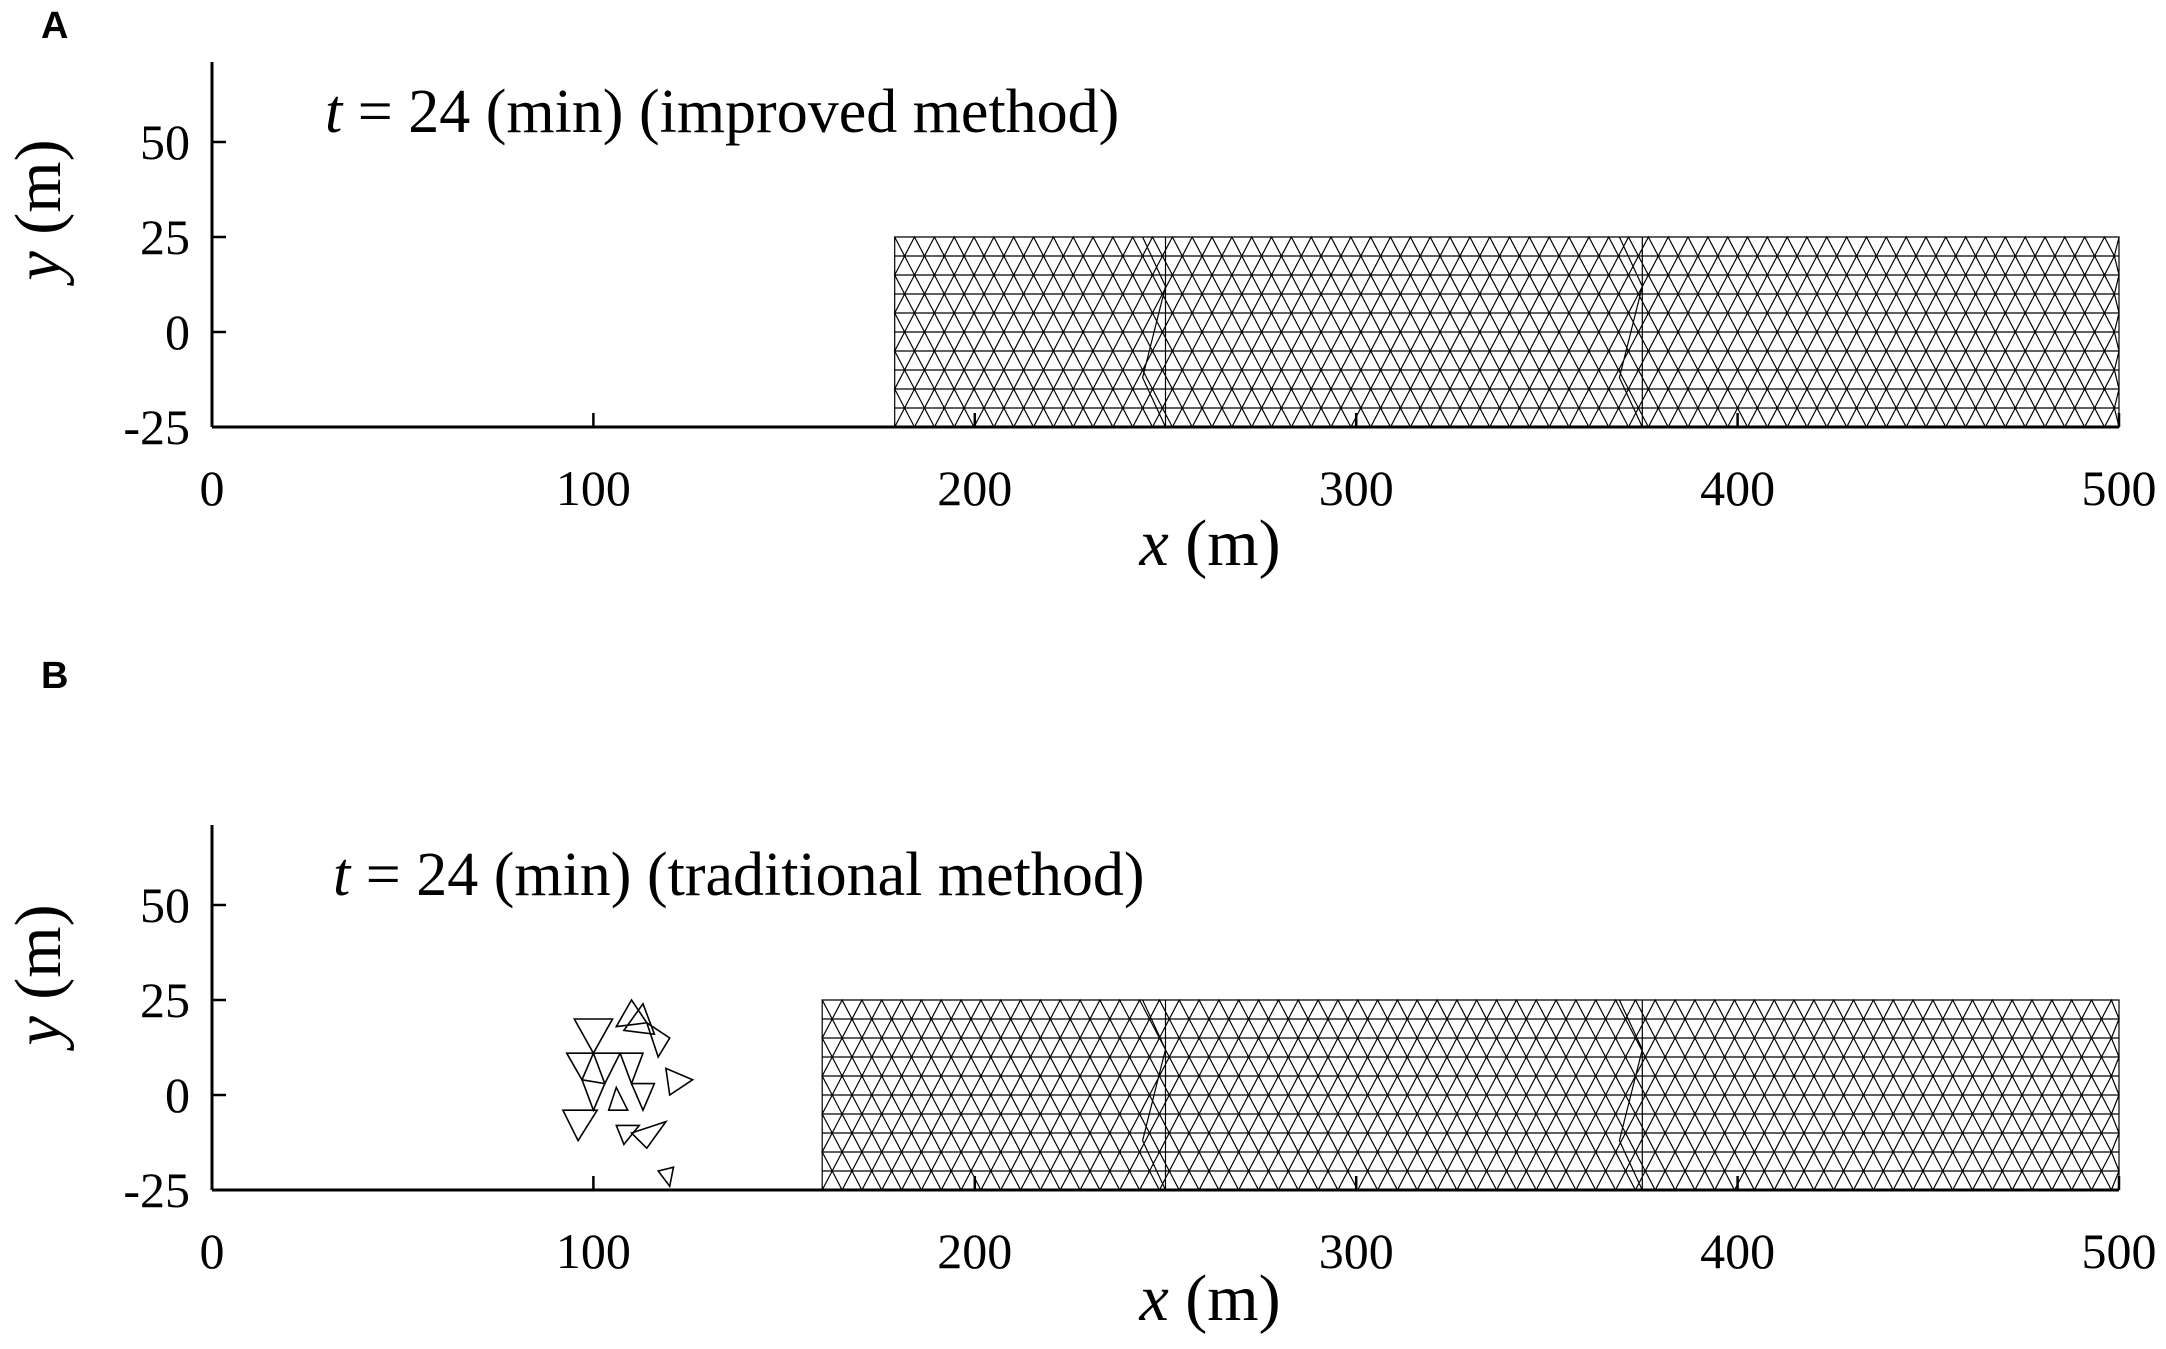  Describe the element at coordinates (54, 26) in the screenshot. I see `panel-label: A` at that location.